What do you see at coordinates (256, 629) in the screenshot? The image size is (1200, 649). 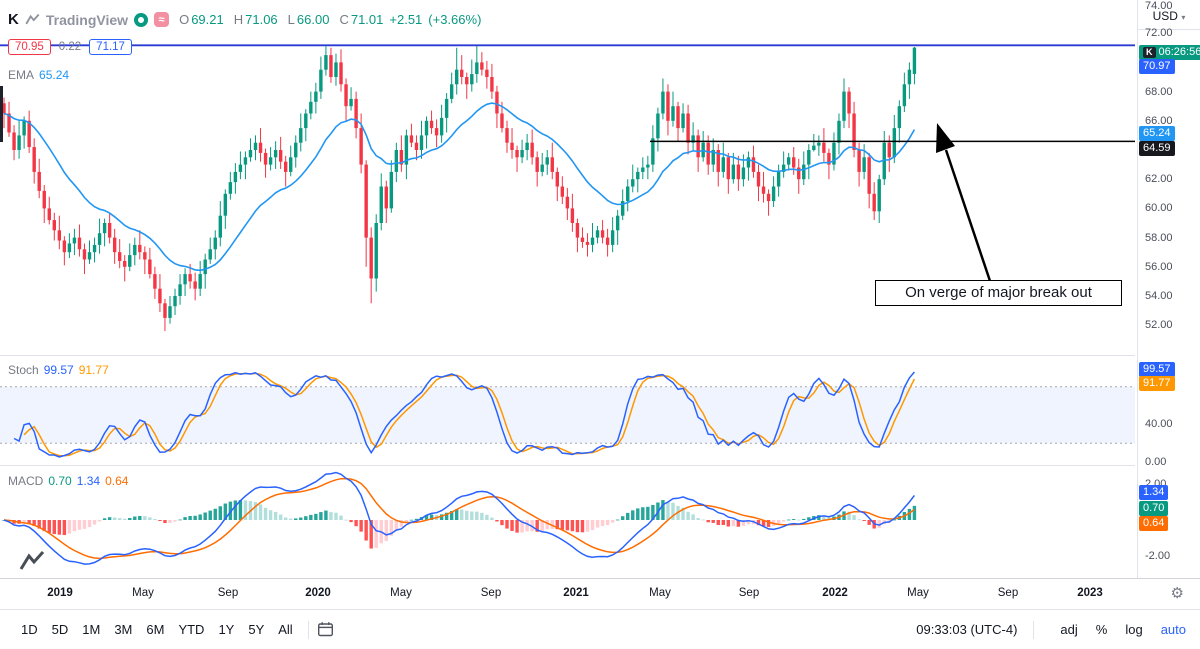 I see `range-button-5Y: 5Y` at bounding box center [256, 629].